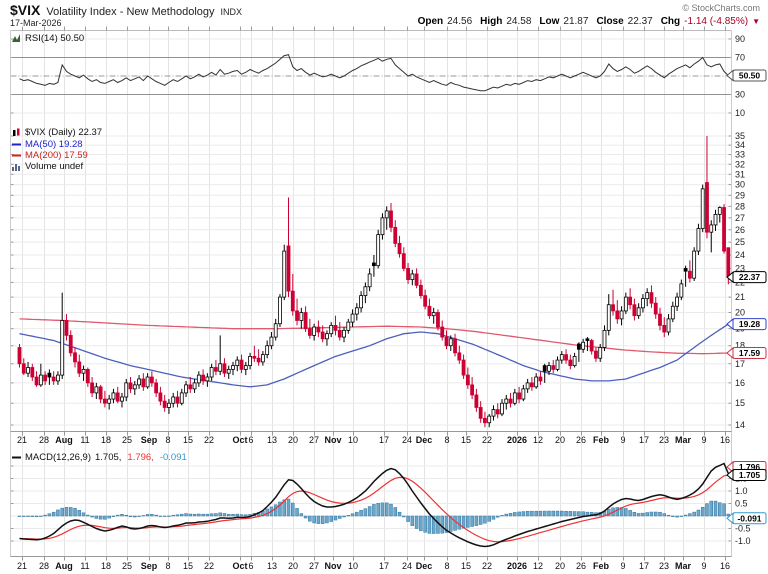  Describe the element at coordinates (670, 21) in the screenshot. I see `chg-label: Chg` at that location.